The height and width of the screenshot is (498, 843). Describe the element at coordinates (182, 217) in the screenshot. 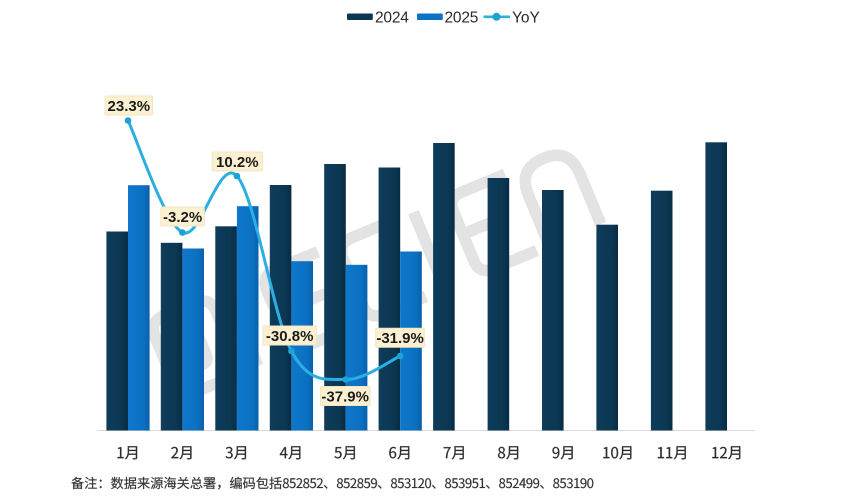

I see `svg-text: -3.2%` at that location.